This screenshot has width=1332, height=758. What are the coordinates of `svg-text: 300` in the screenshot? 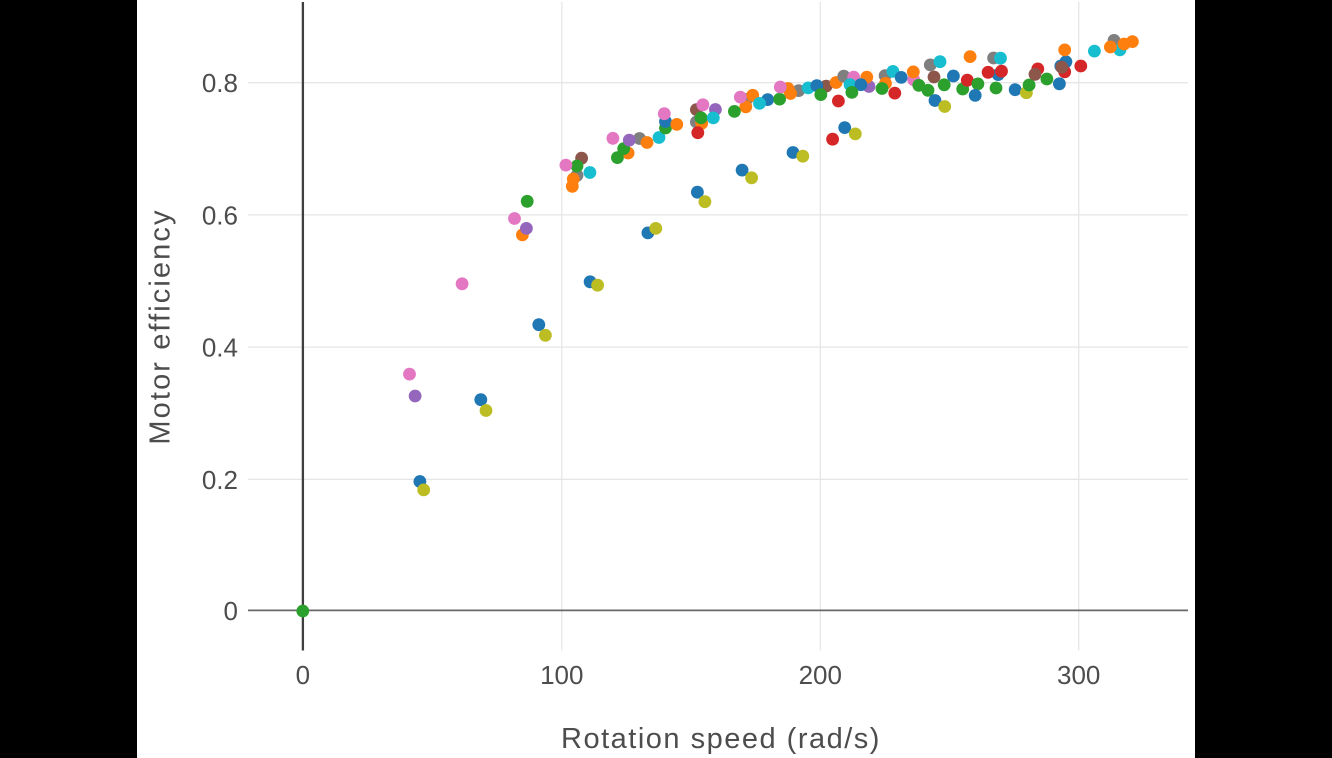 It's located at (1078, 675).